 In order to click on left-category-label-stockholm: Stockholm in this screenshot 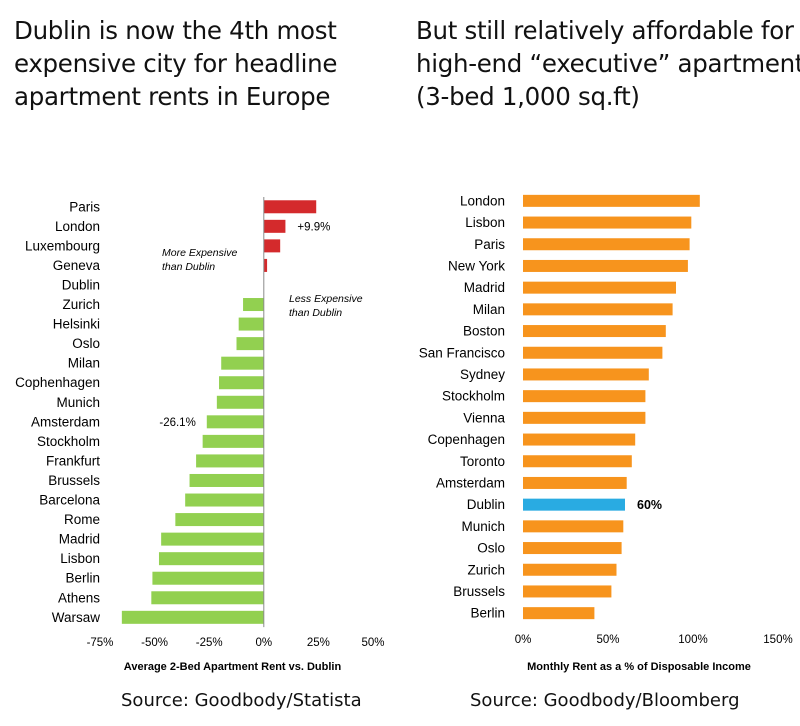, I will do `click(68, 441)`.